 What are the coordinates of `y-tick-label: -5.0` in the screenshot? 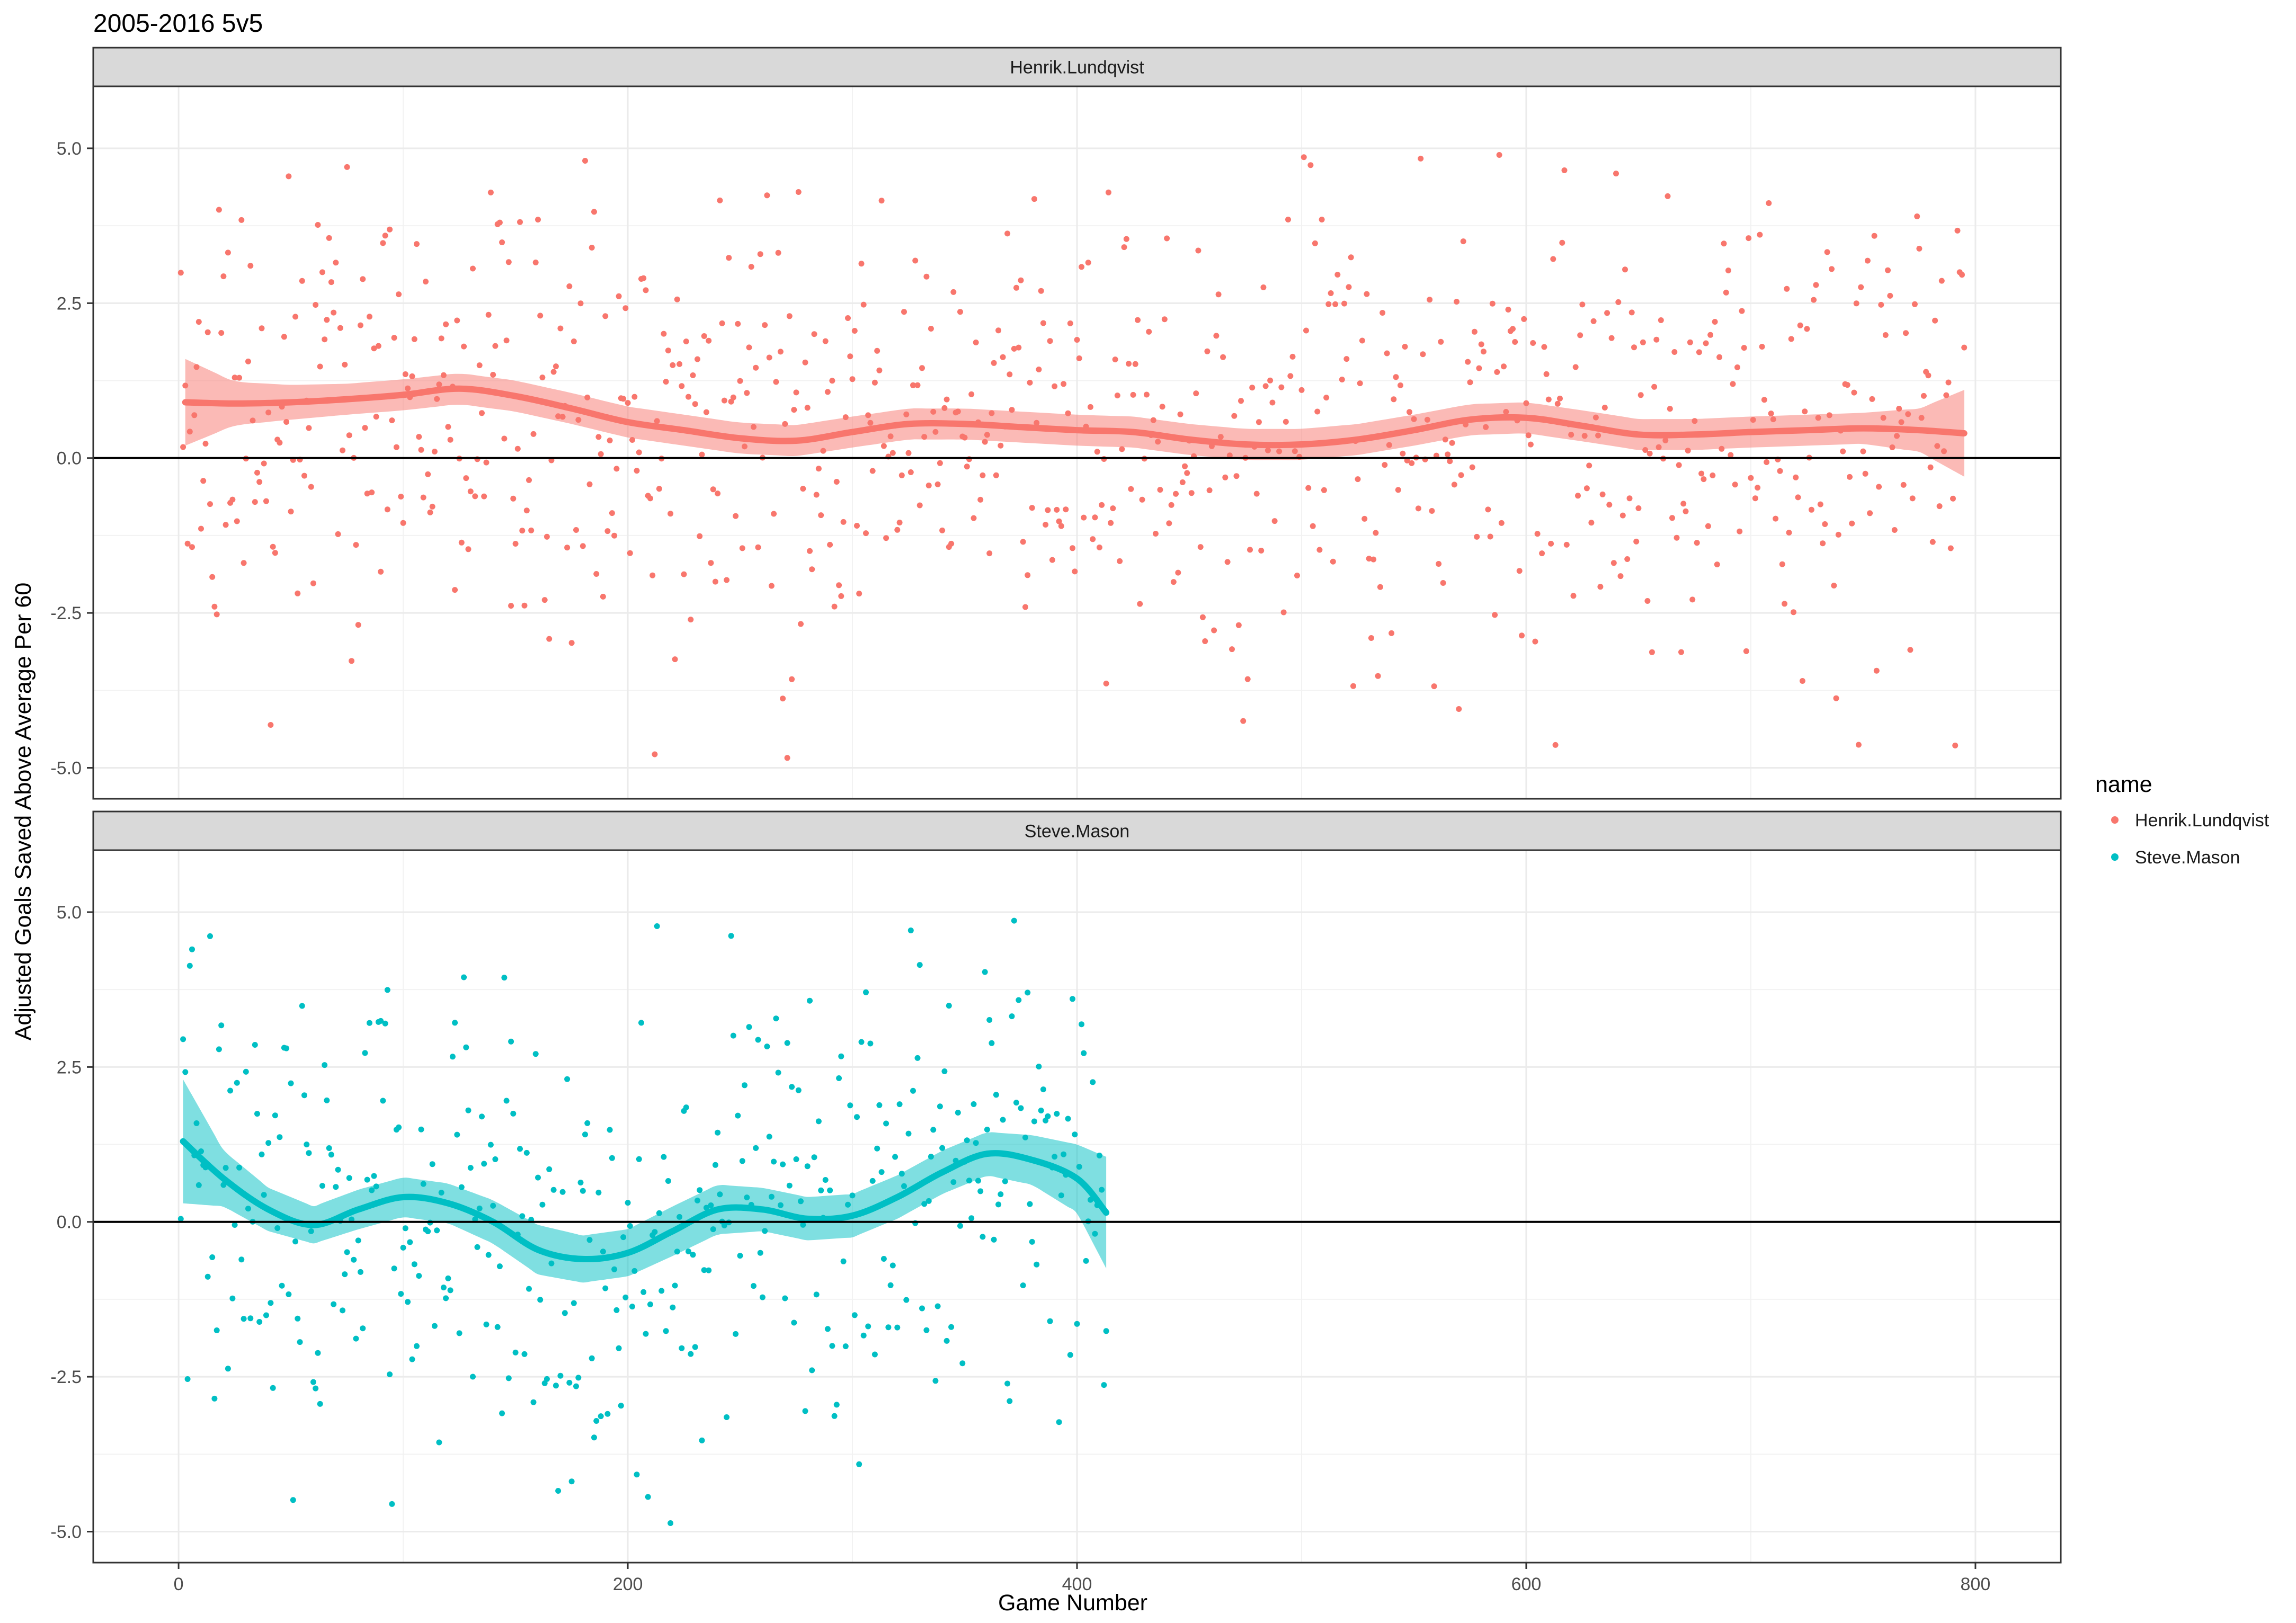 It's located at (66, 1532).